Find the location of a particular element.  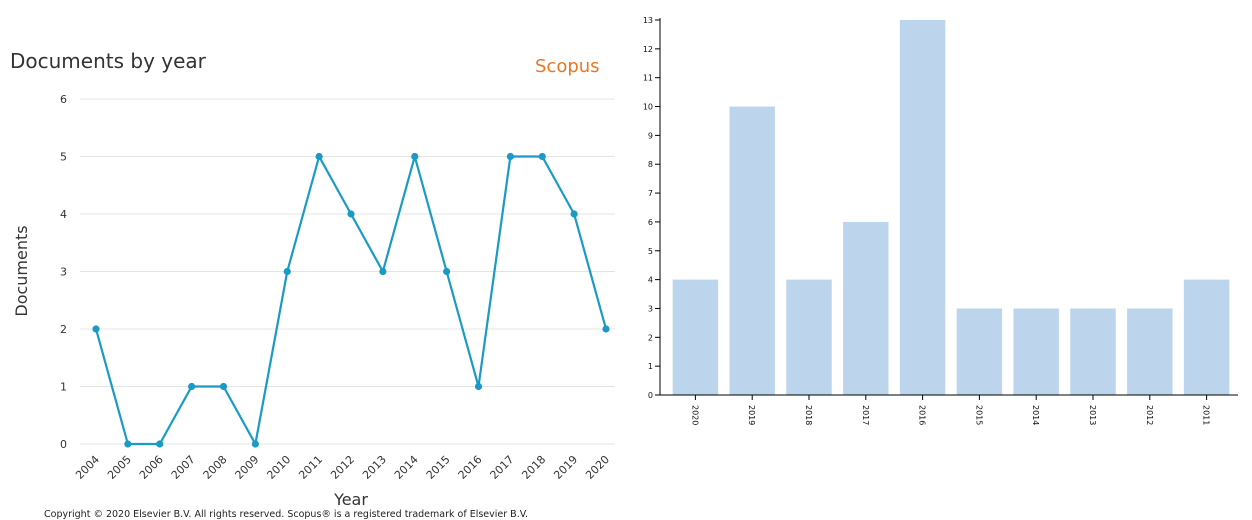

y-tick-label: 12 is located at coordinates (648, 49).